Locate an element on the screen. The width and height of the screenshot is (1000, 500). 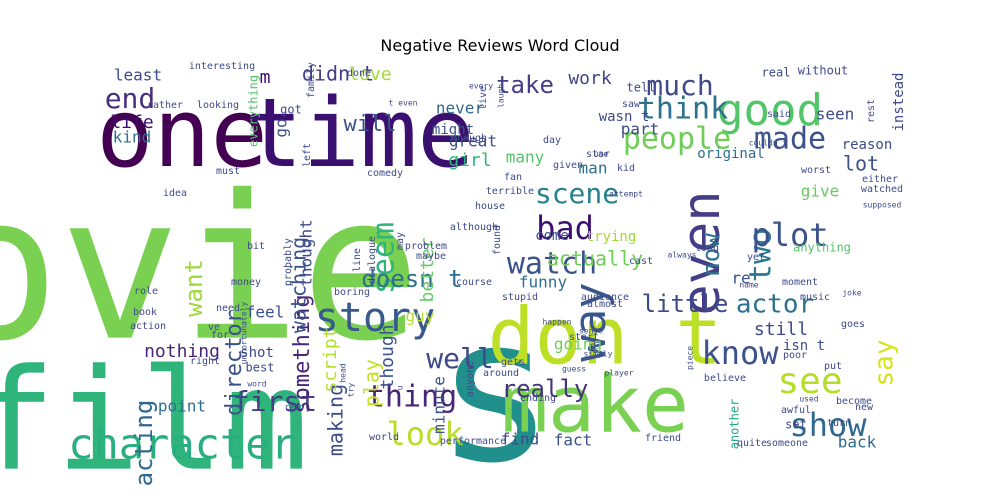
word-story: story is located at coordinates (375, 318).